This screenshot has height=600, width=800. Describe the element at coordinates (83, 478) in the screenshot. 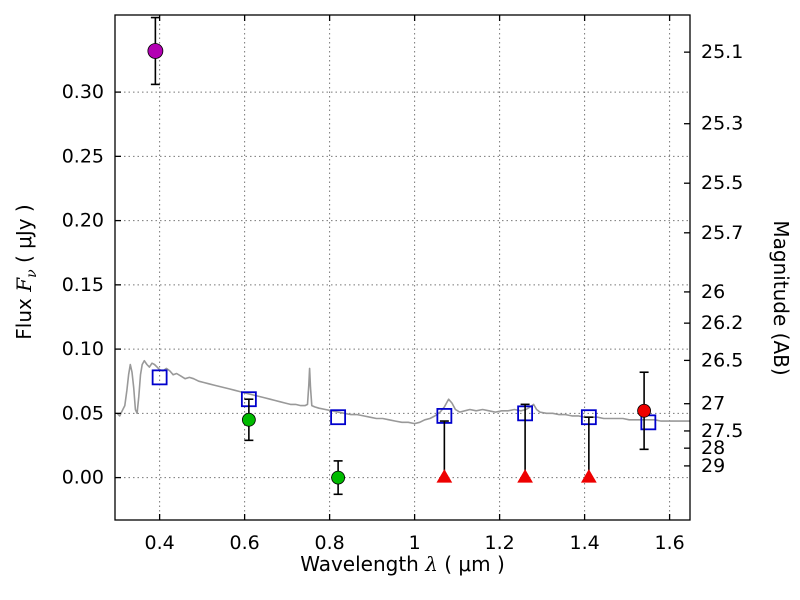

I see `y-left-tick-label: 0.00` at that location.